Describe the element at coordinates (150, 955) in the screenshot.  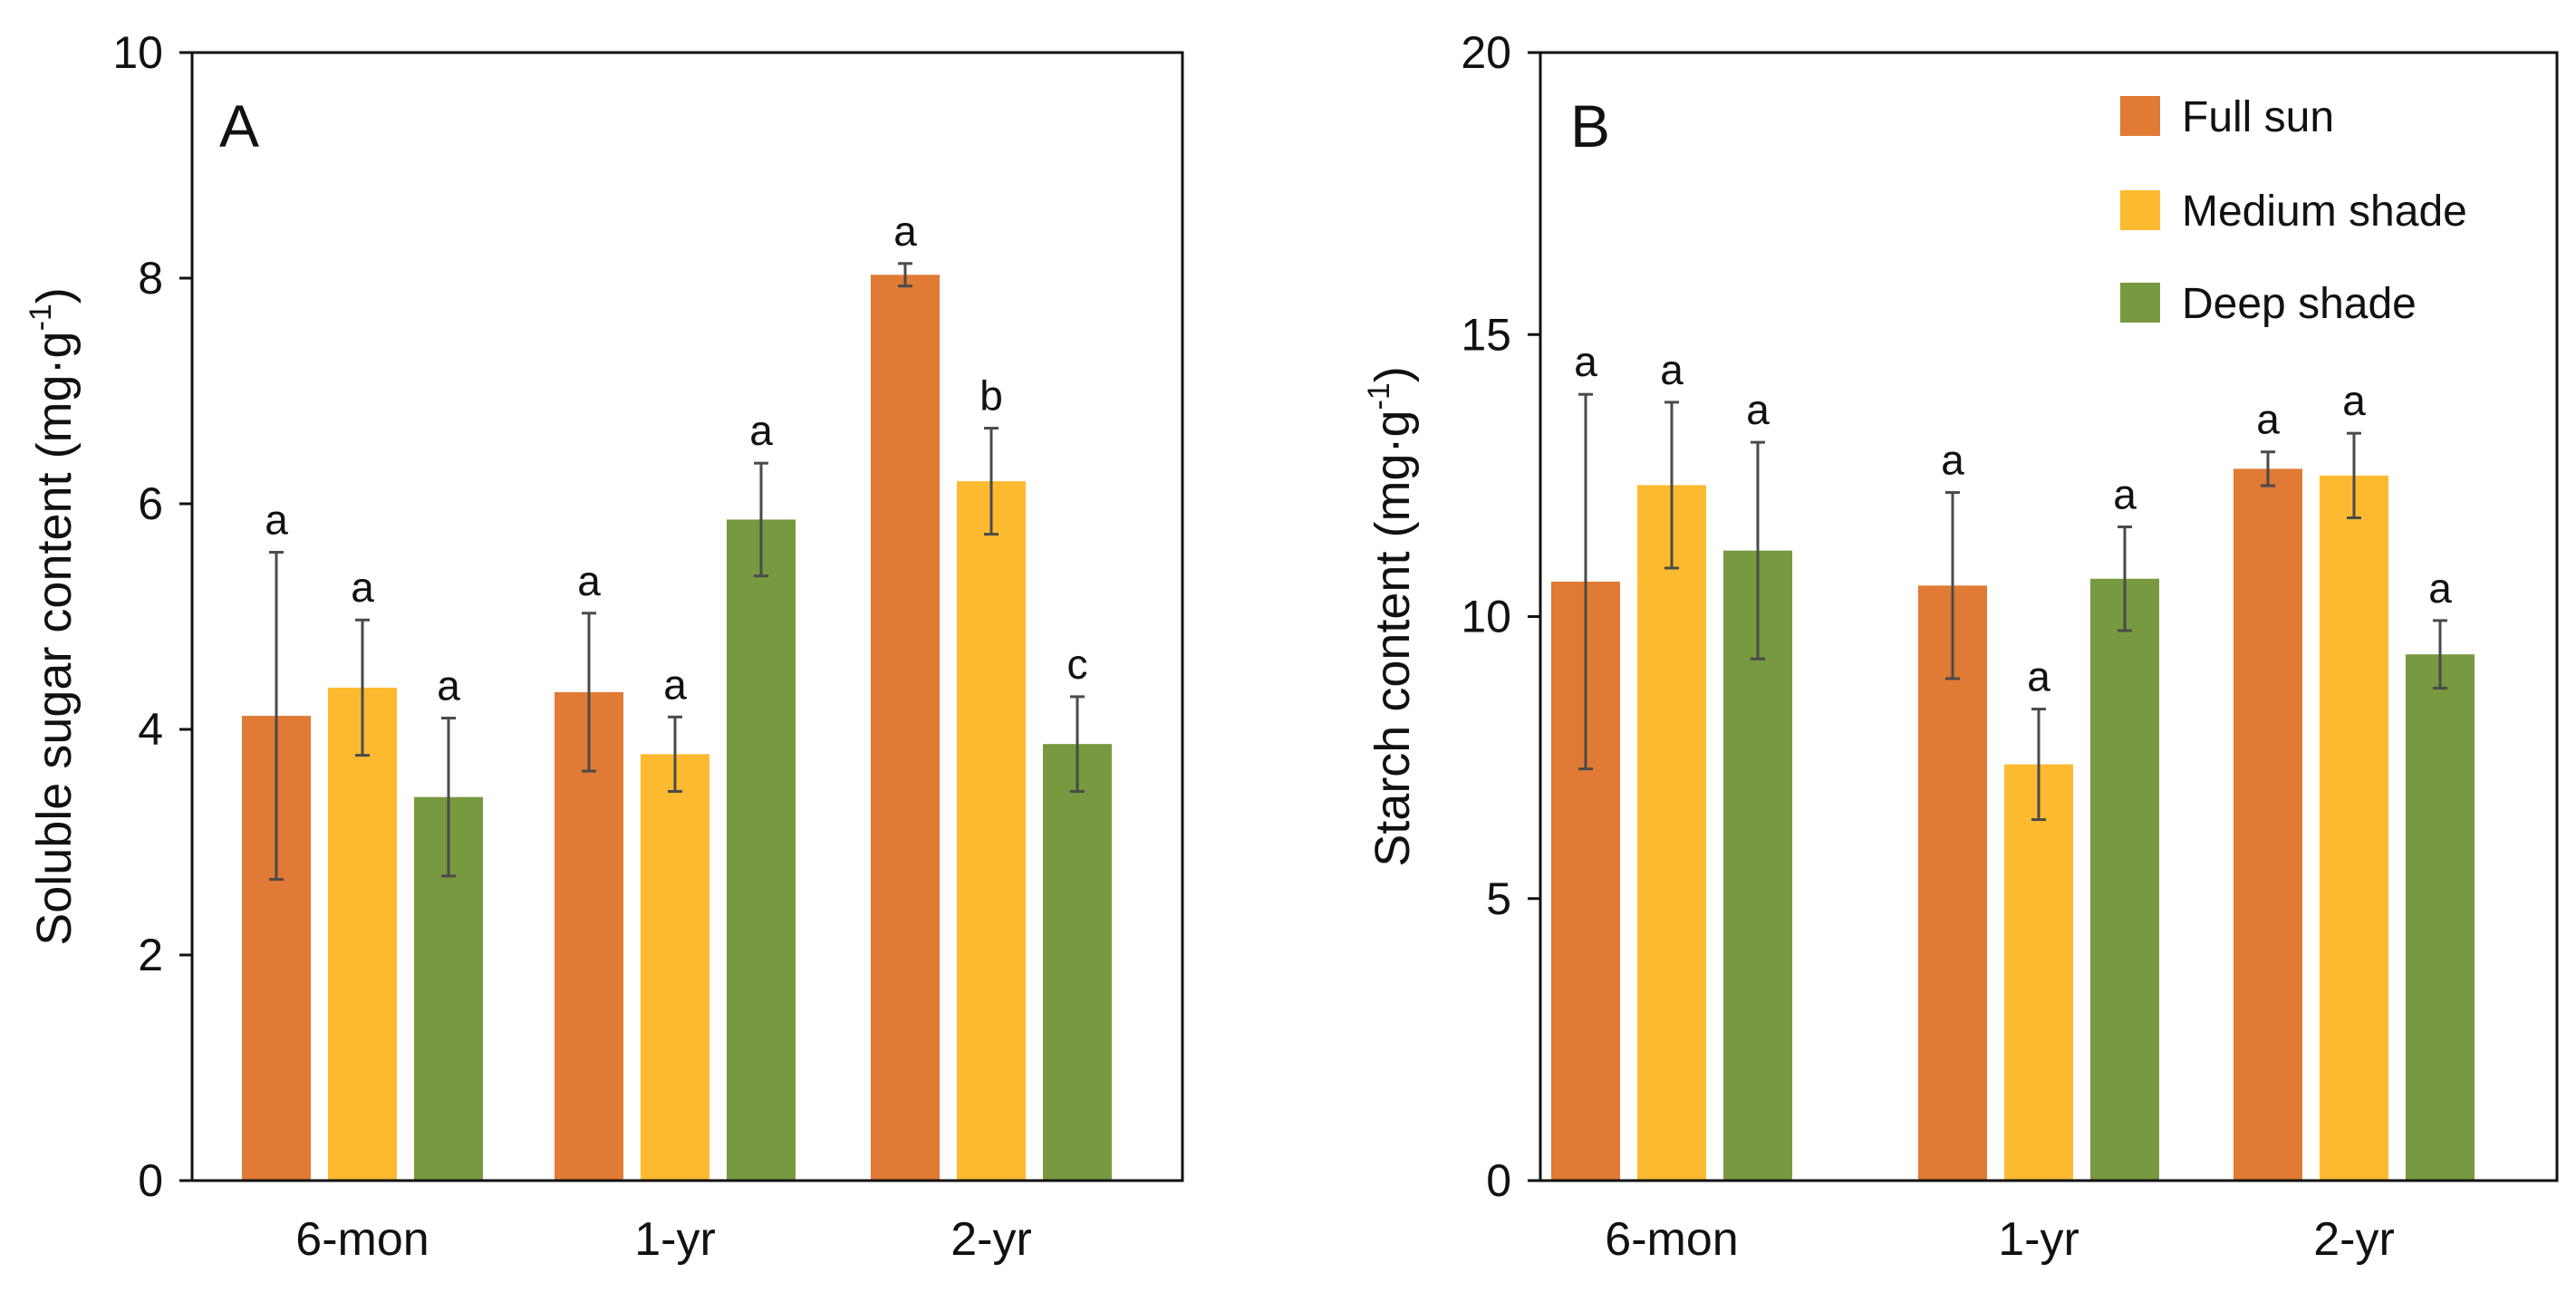
I see `y-tick-label: 2` at that location.